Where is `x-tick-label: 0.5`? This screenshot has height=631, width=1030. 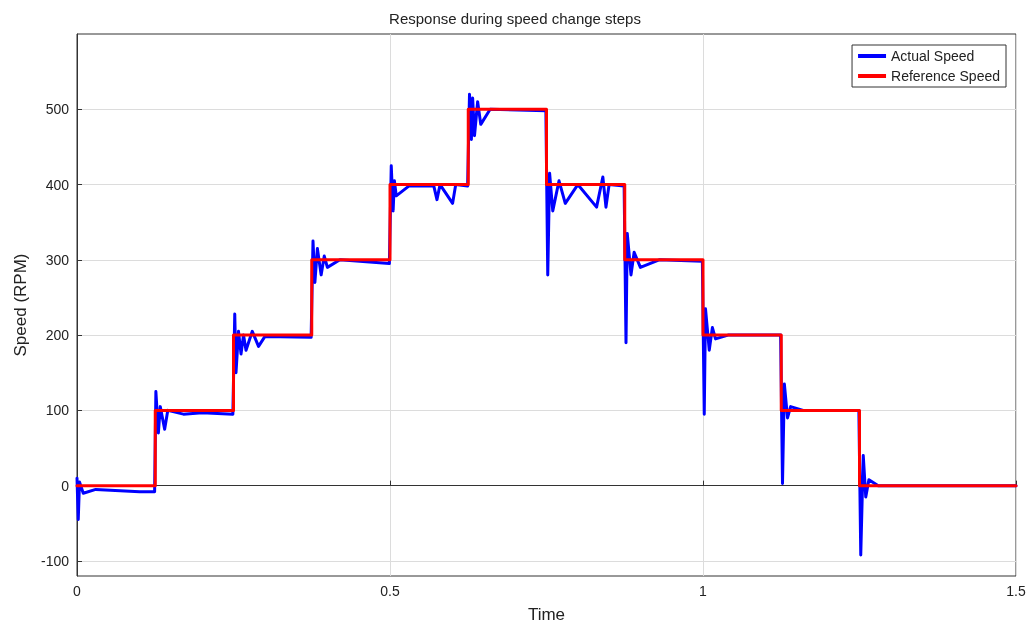 x-tick-label: 0.5 is located at coordinates (390, 591).